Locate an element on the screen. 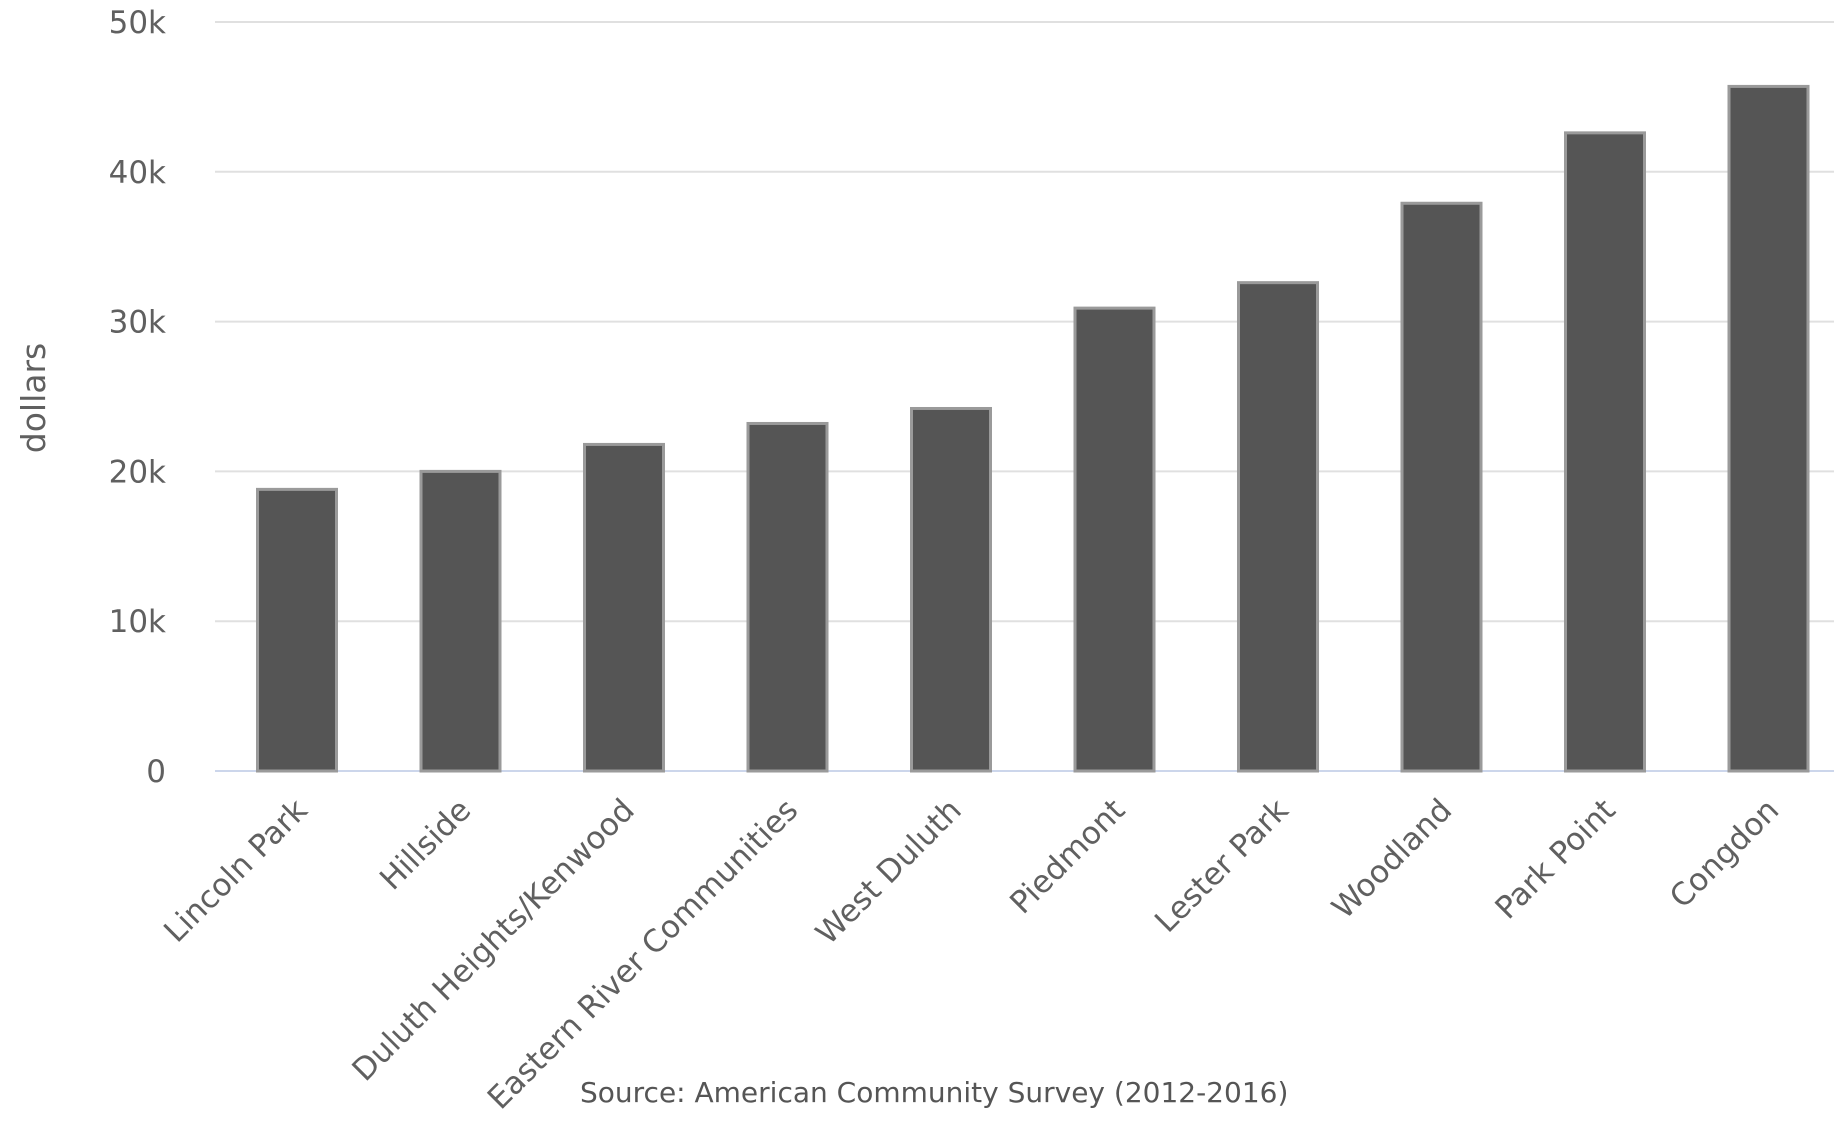 This screenshot has height=1143, width=1834. x-category-label: Eastern River Communities is located at coordinates (643, 954).